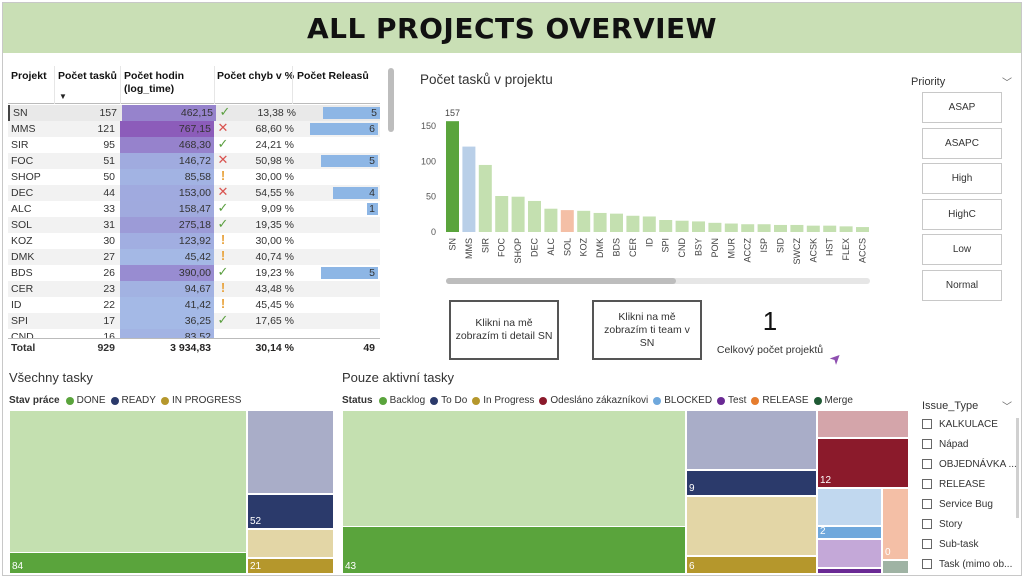  I want to click on table-row: DEC 44 153,00 ✕ 54,55 % 4, so click(194, 193).